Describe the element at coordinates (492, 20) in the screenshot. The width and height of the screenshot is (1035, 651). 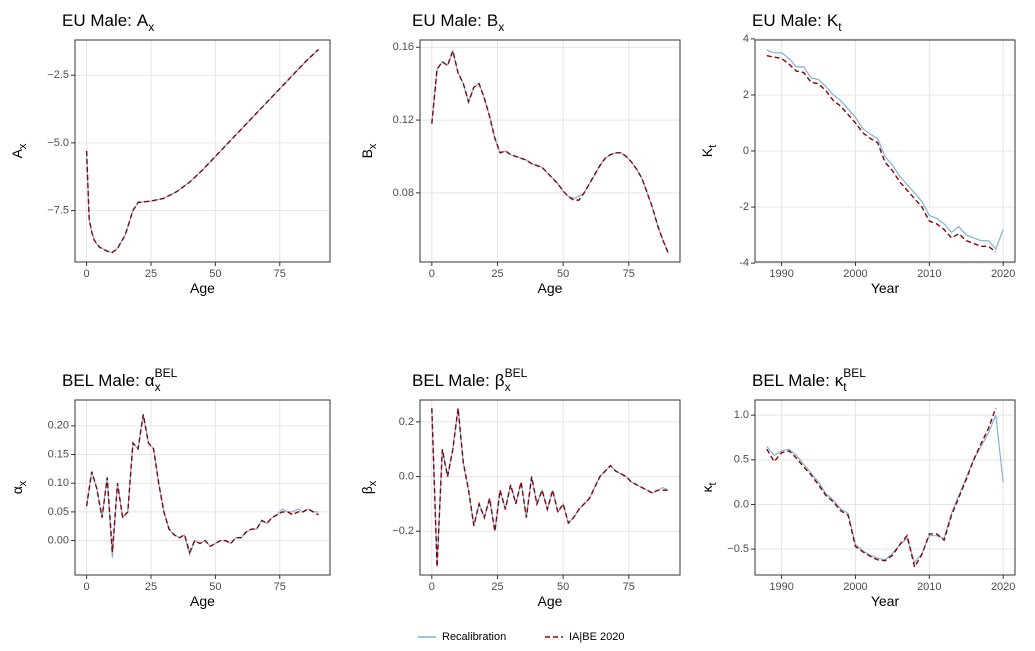
I see `title-symbol: B` at that location.